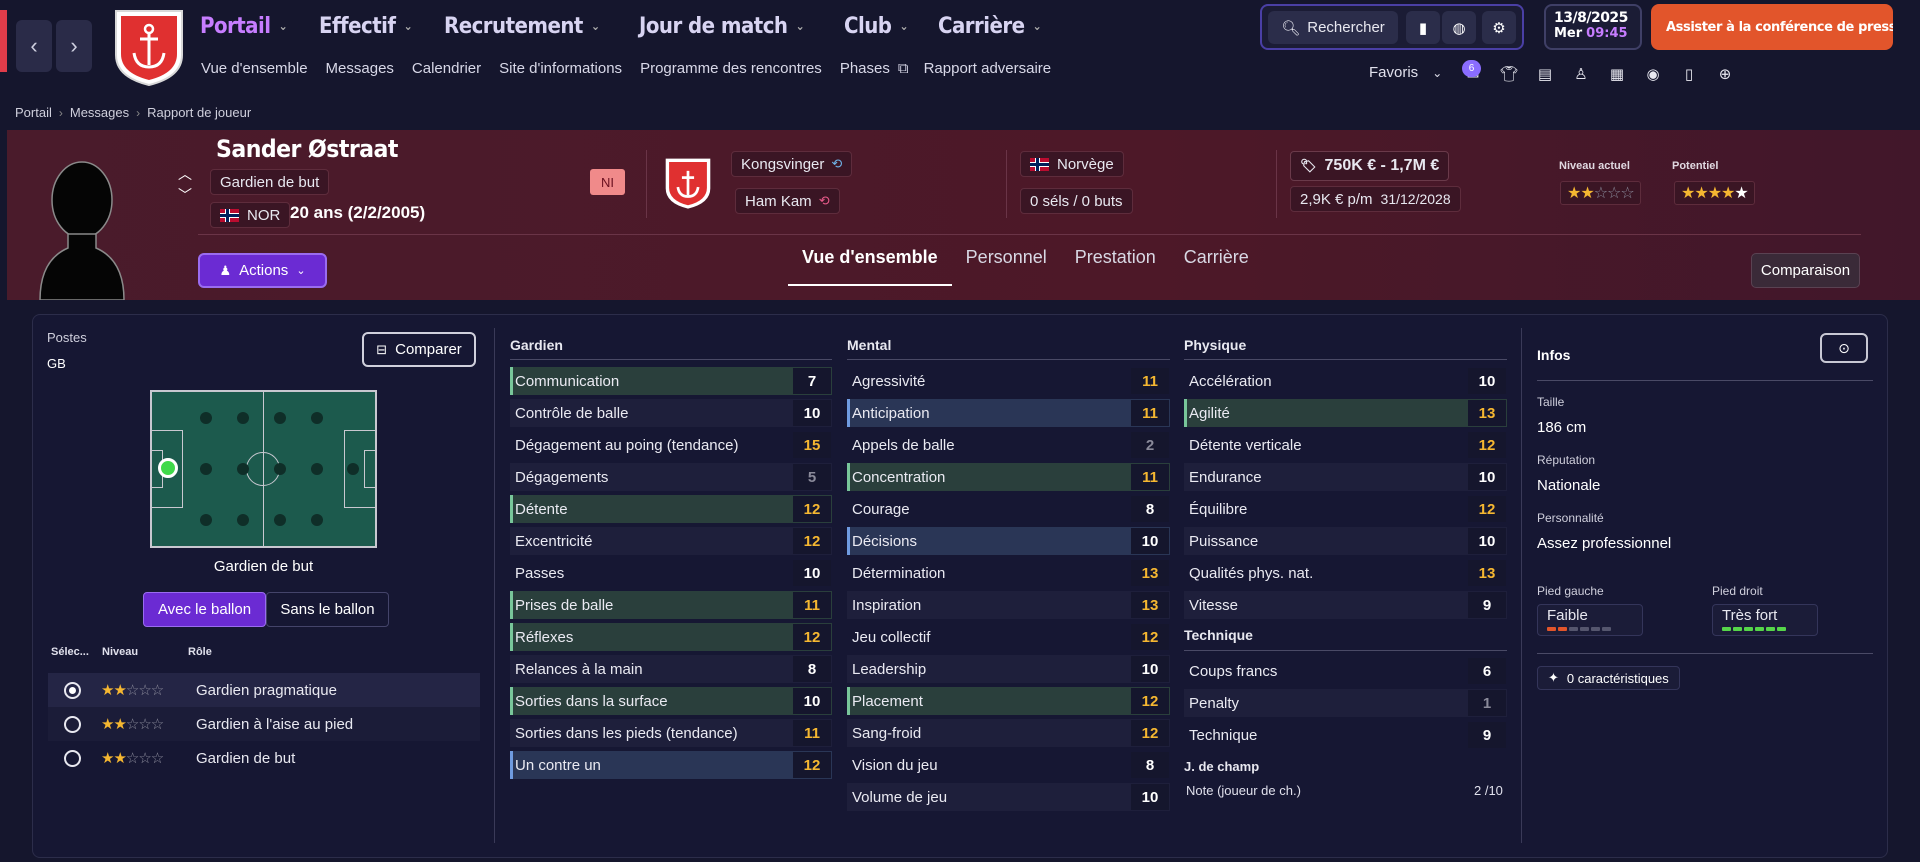  What do you see at coordinates (99, 112) in the screenshot?
I see `crumb-messages: Messages` at bounding box center [99, 112].